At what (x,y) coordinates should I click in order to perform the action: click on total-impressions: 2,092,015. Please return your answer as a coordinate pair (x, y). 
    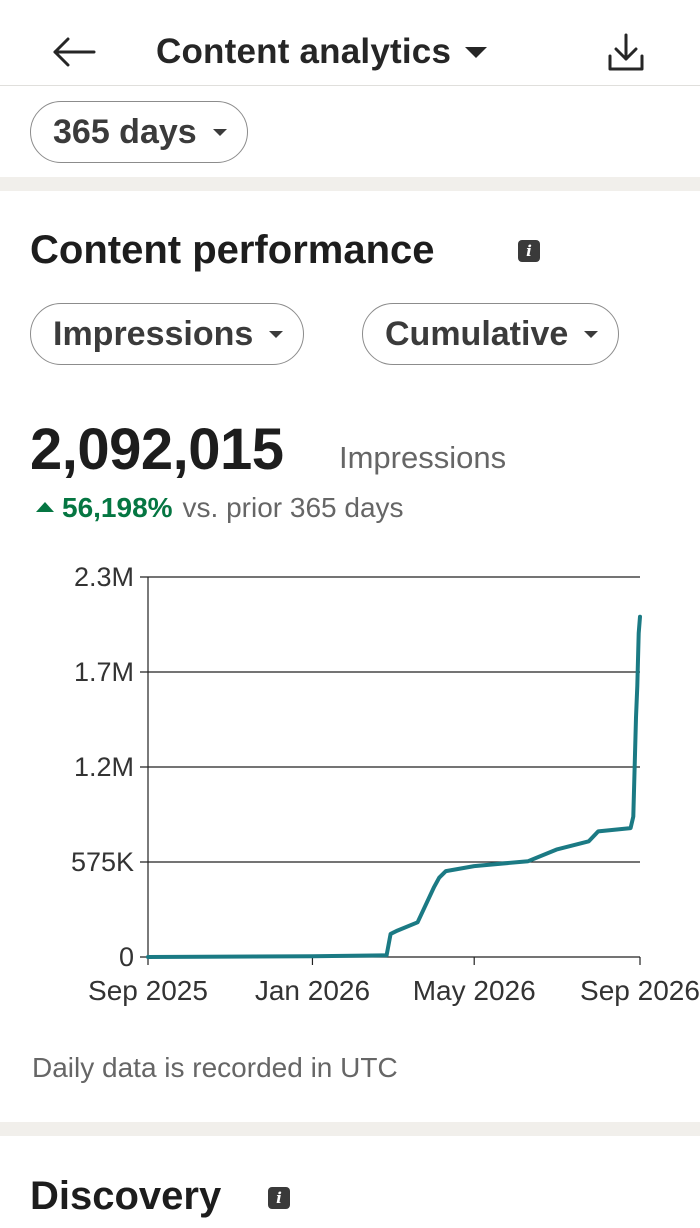
    Looking at the image, I should click on (157, 449).